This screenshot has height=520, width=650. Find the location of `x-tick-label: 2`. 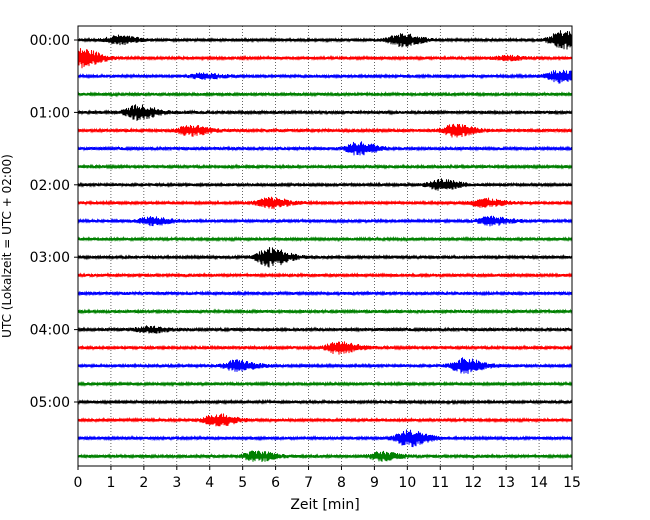

x-tick-label: 2 is located at coordinates (143, 483).